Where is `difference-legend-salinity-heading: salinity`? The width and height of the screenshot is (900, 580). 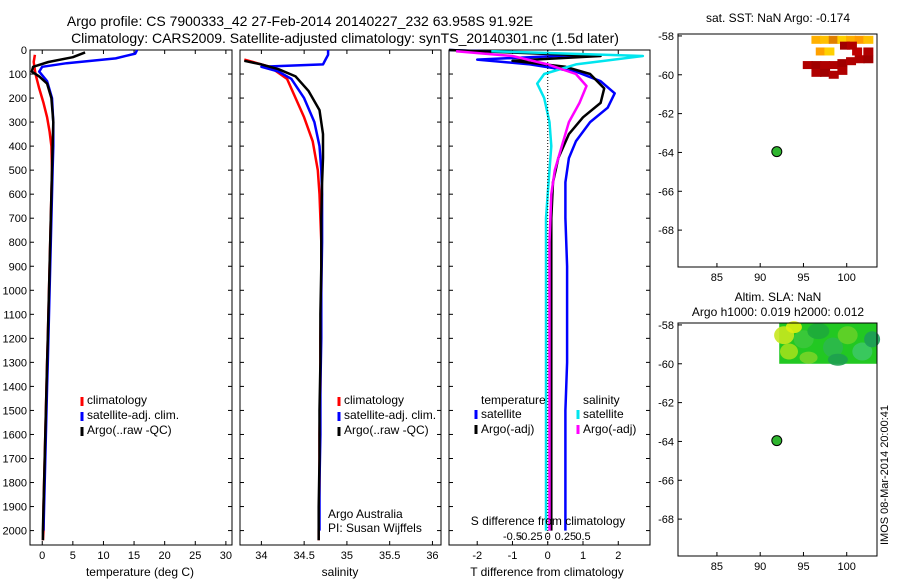 difference-legend-salinity-heading: salinity is located at coordinates (601, 400).